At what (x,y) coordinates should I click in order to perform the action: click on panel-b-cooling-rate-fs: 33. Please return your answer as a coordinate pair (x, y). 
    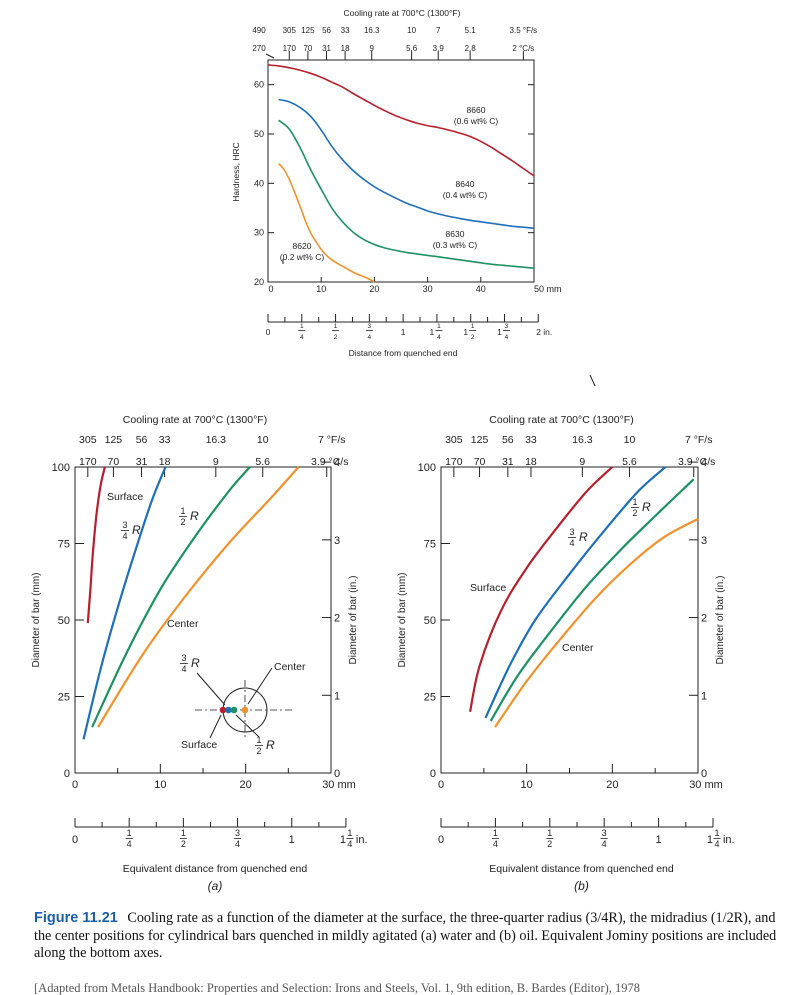
    Looking at the image, I should click on (531, 440).